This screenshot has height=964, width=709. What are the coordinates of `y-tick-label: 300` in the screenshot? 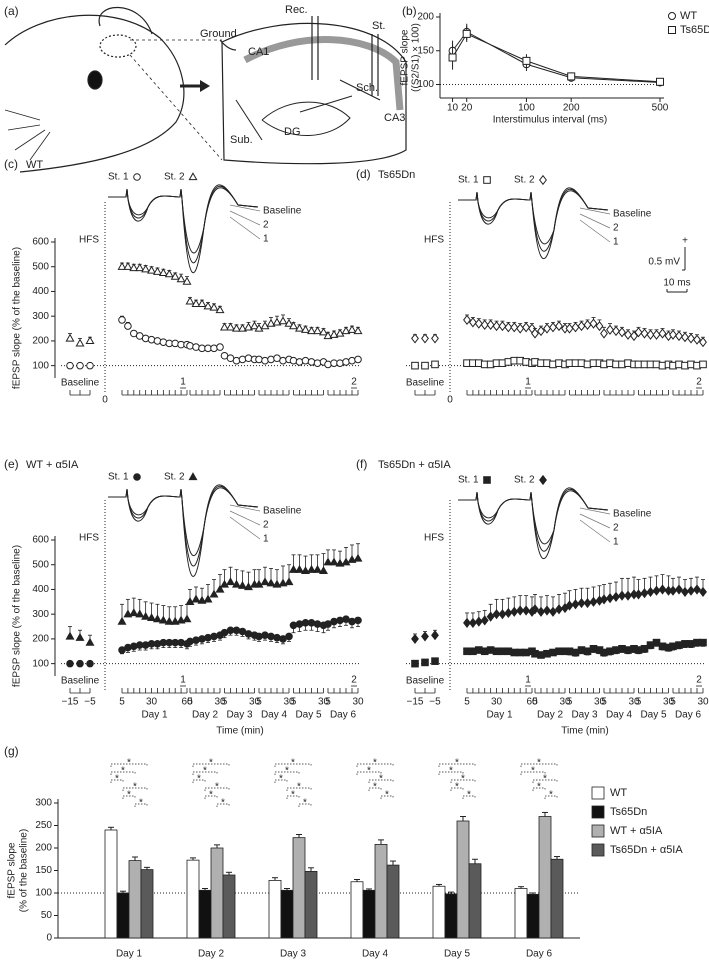 It's located at (40, 316).